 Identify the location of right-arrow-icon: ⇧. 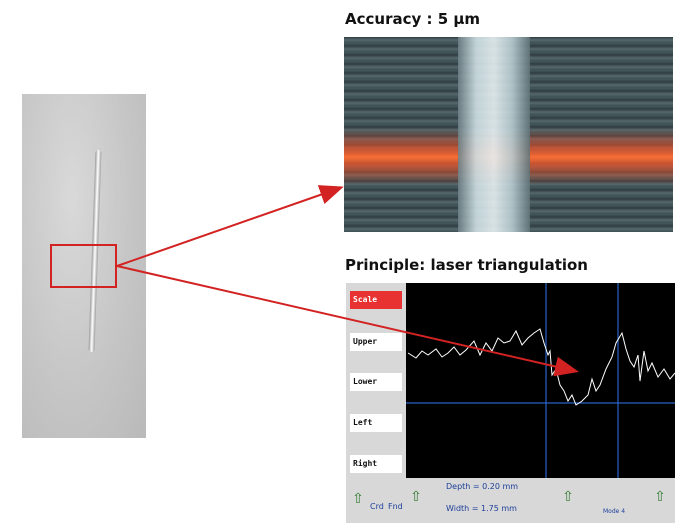
(660, 496).